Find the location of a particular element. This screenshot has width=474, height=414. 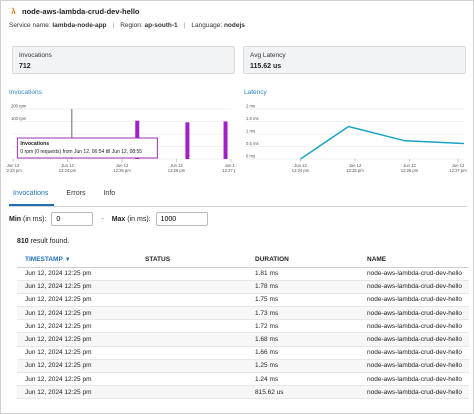

tab-invocations: Invocations is located at coordinates (32, 195).